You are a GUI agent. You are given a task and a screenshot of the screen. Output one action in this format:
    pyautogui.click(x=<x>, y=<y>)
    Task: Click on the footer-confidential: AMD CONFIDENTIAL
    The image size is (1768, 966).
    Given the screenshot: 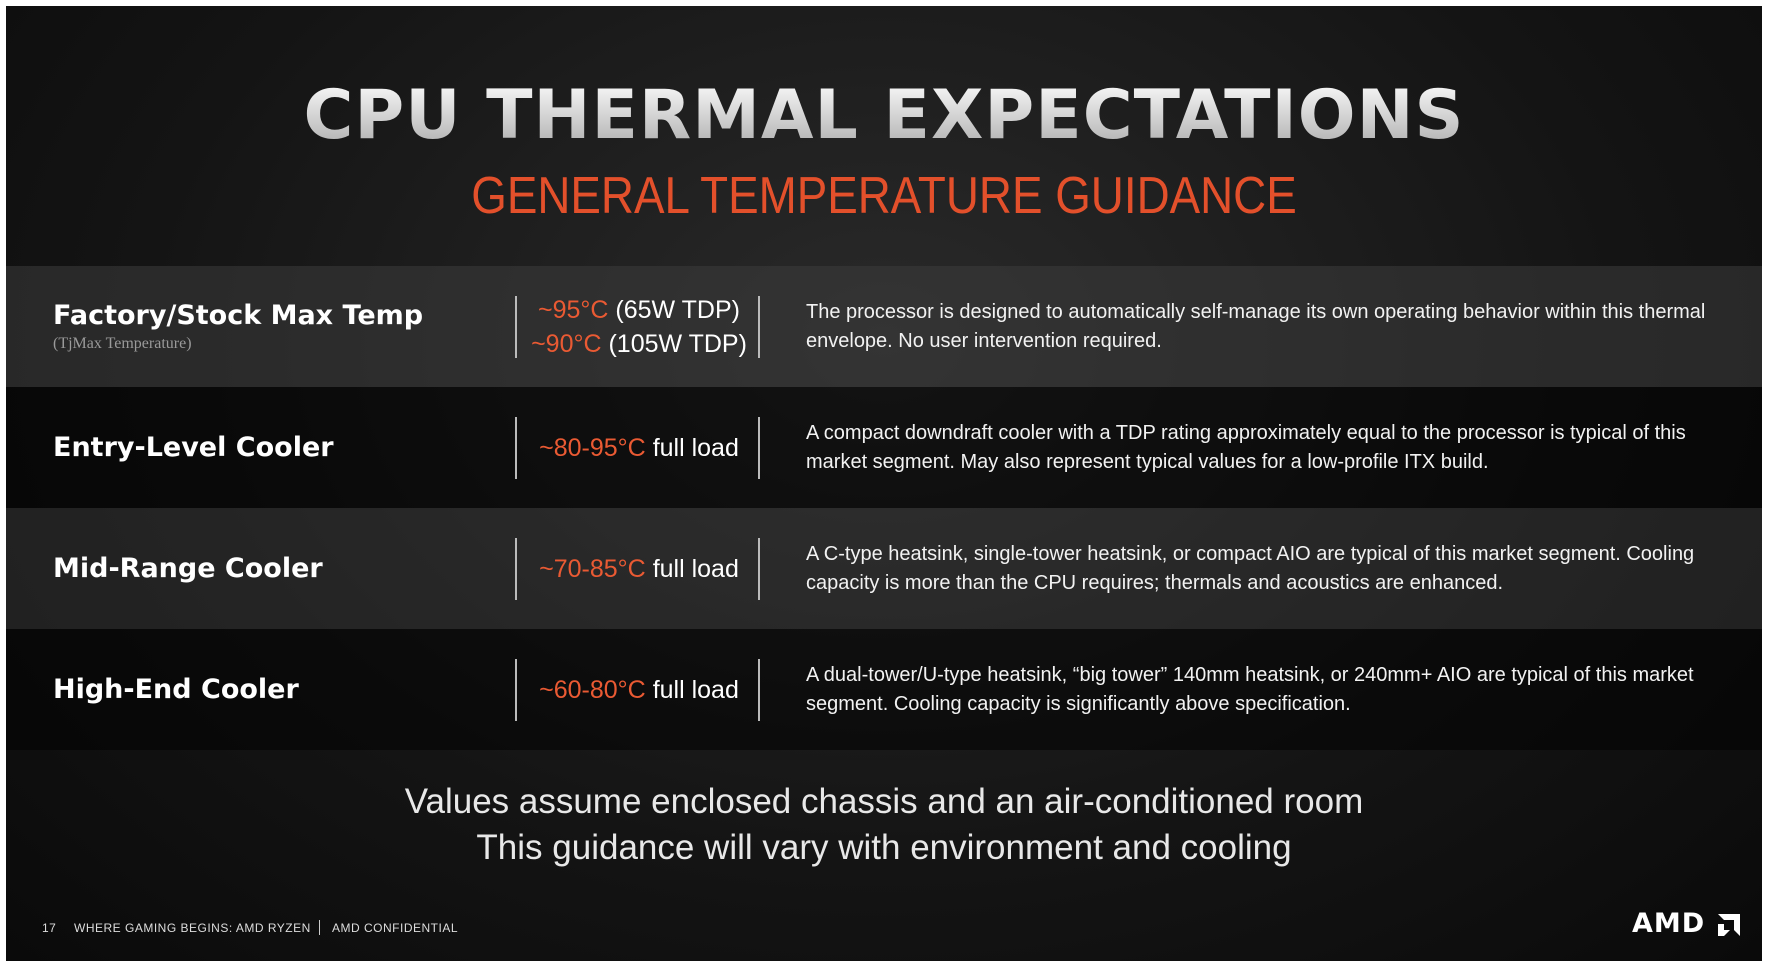 What is the action you would take?
    pyautogui.click(x=395, y=928)
    